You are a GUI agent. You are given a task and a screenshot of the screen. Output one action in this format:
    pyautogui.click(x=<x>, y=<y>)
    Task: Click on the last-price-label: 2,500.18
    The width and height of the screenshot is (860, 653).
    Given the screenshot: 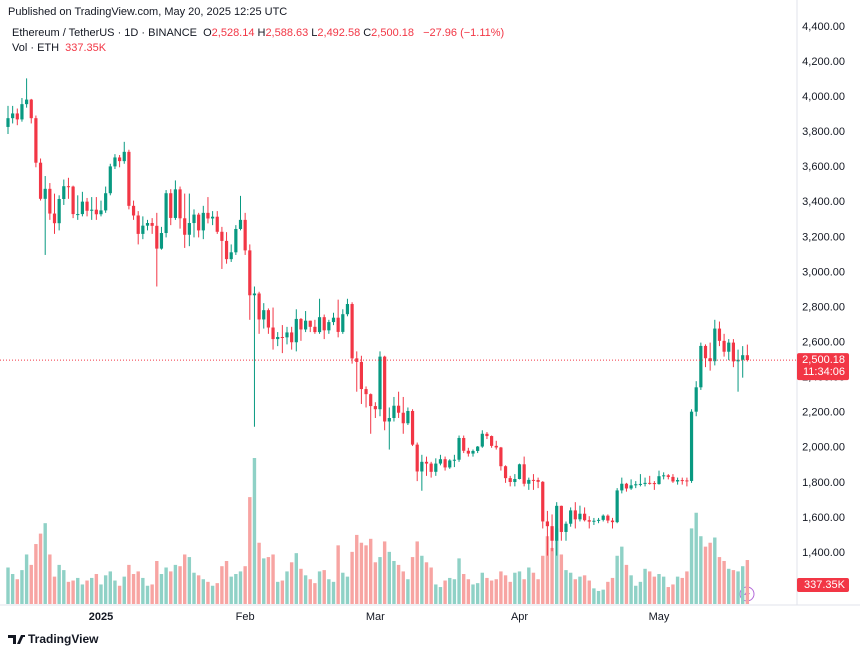 What is the action you would take?
    pyautogui.click(x=823, y=360)
    